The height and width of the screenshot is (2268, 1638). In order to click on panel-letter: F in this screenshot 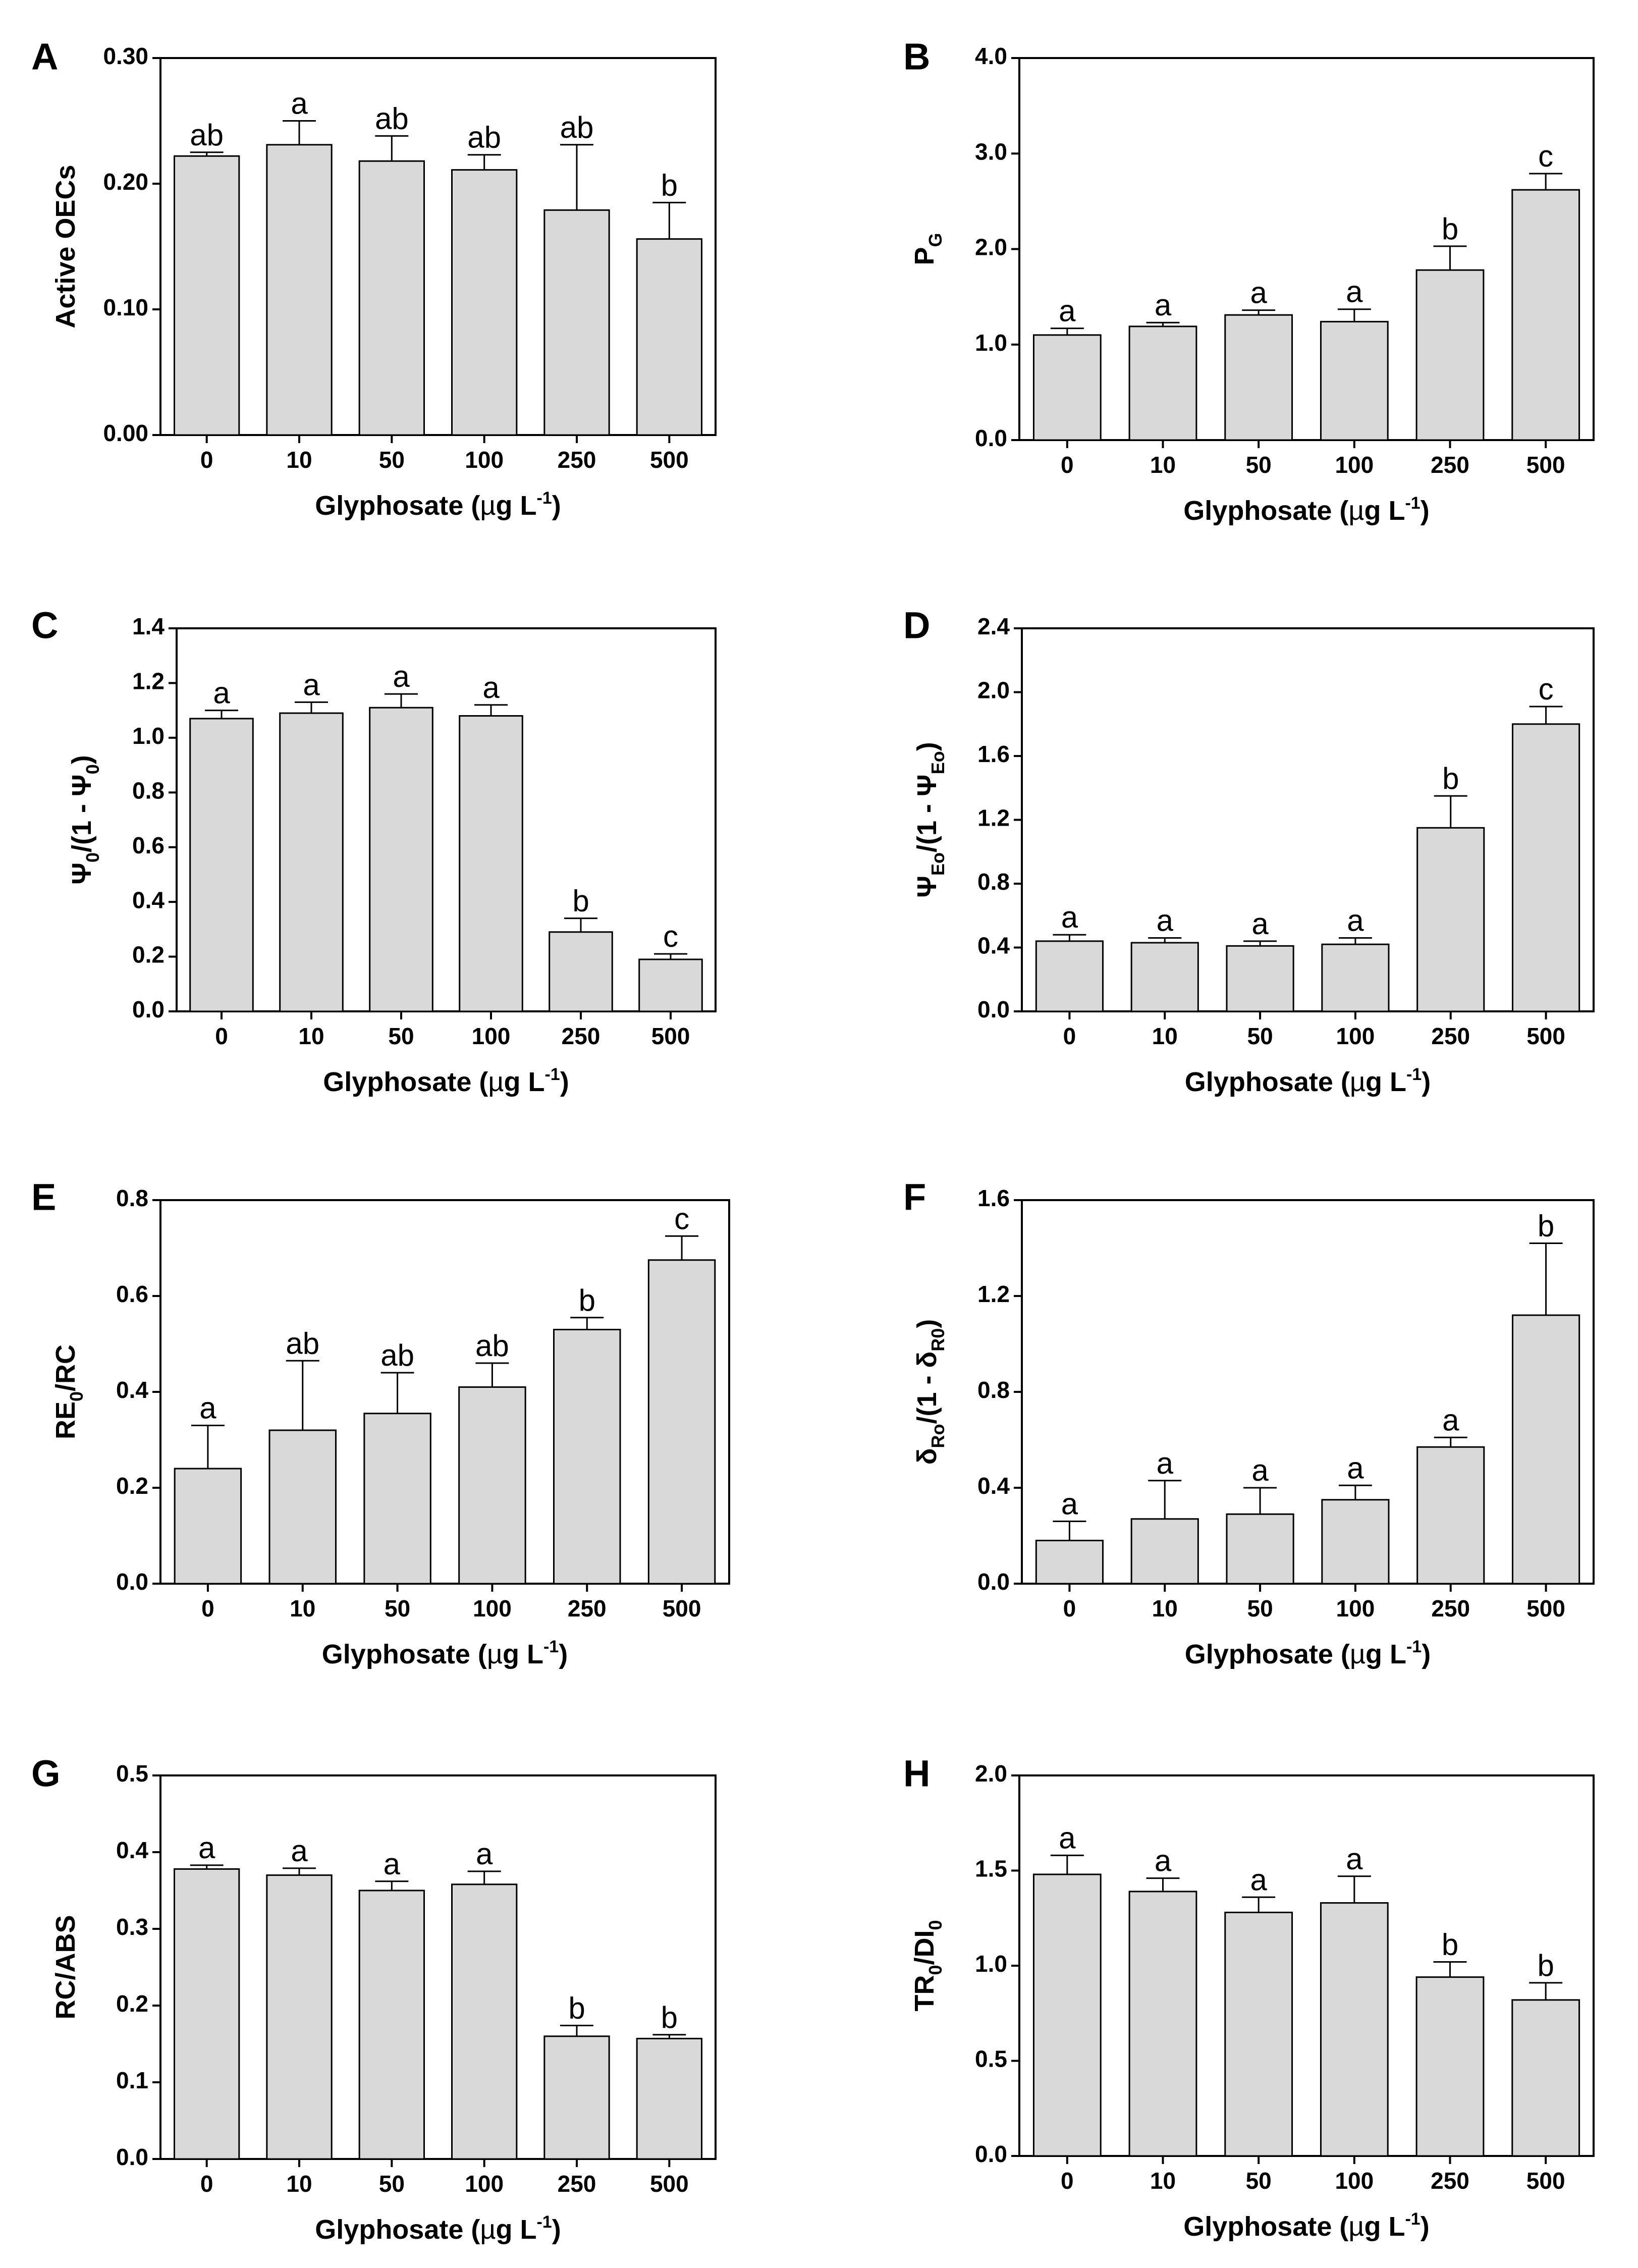, I will do `click(914, 1197)`.